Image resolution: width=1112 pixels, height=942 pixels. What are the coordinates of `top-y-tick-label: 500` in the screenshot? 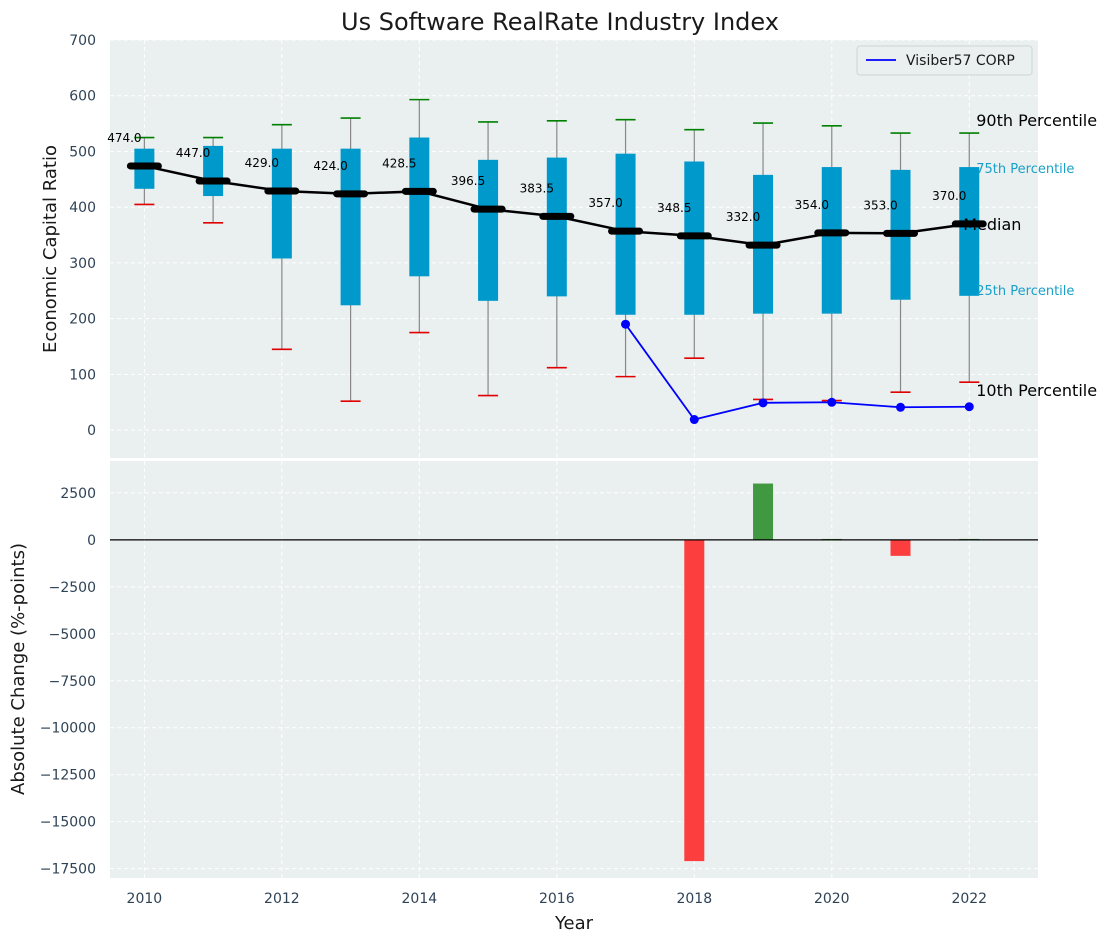 It's located at (82, 152).